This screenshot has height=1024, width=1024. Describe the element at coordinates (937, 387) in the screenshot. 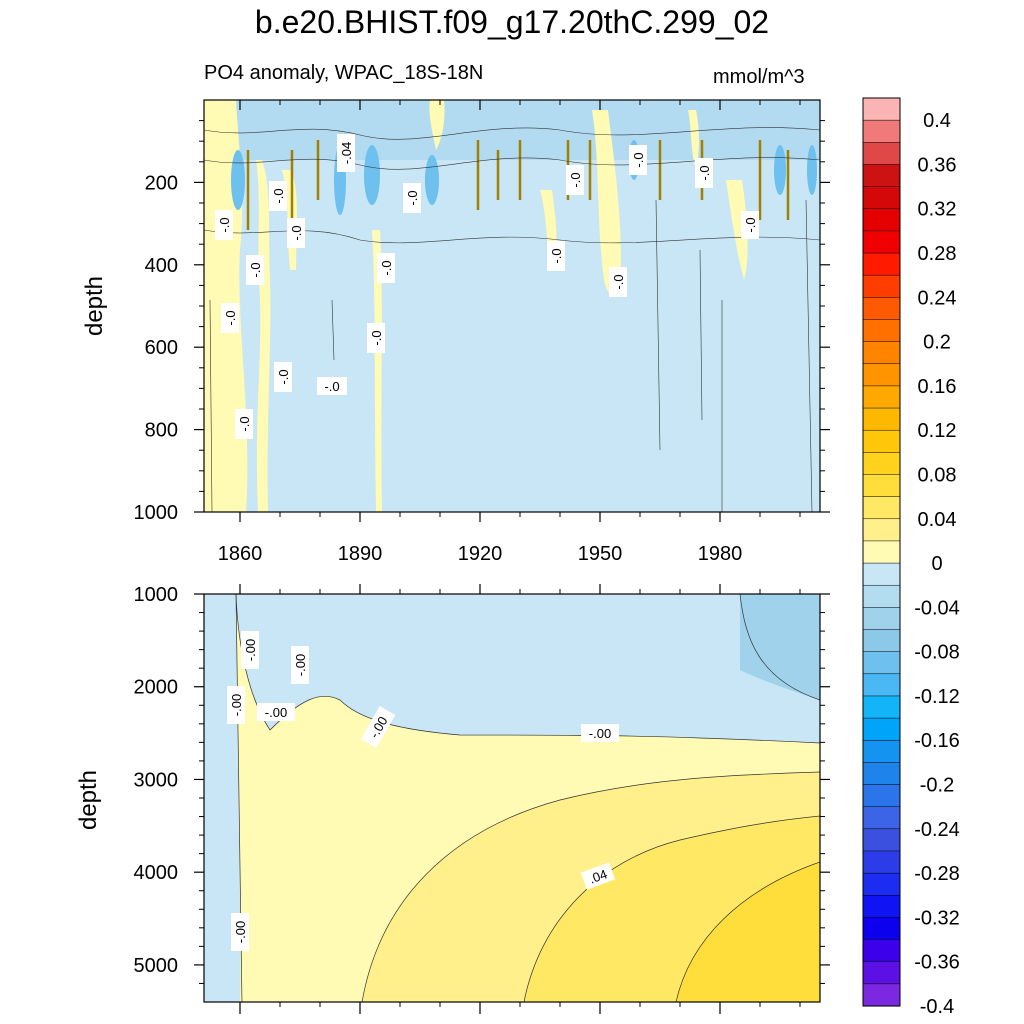

I see `colorbar-label: 0.16` at that location.